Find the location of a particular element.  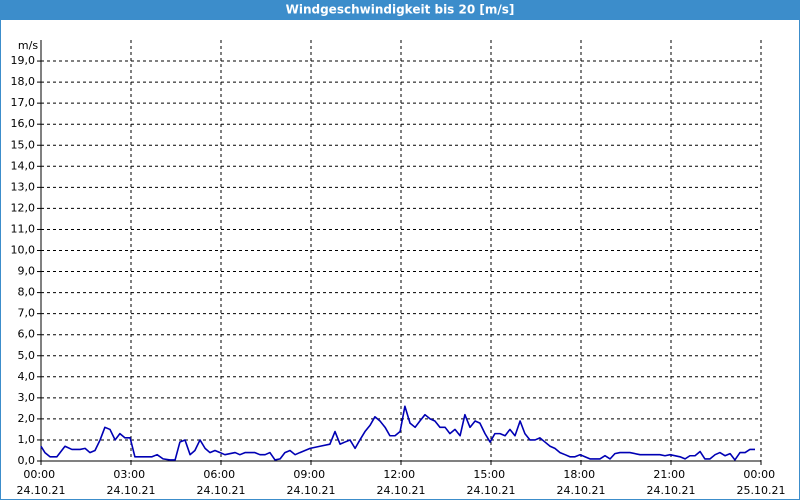

x-tick-label: 00:00 24.10.21 is located at coordinates (41, 482).